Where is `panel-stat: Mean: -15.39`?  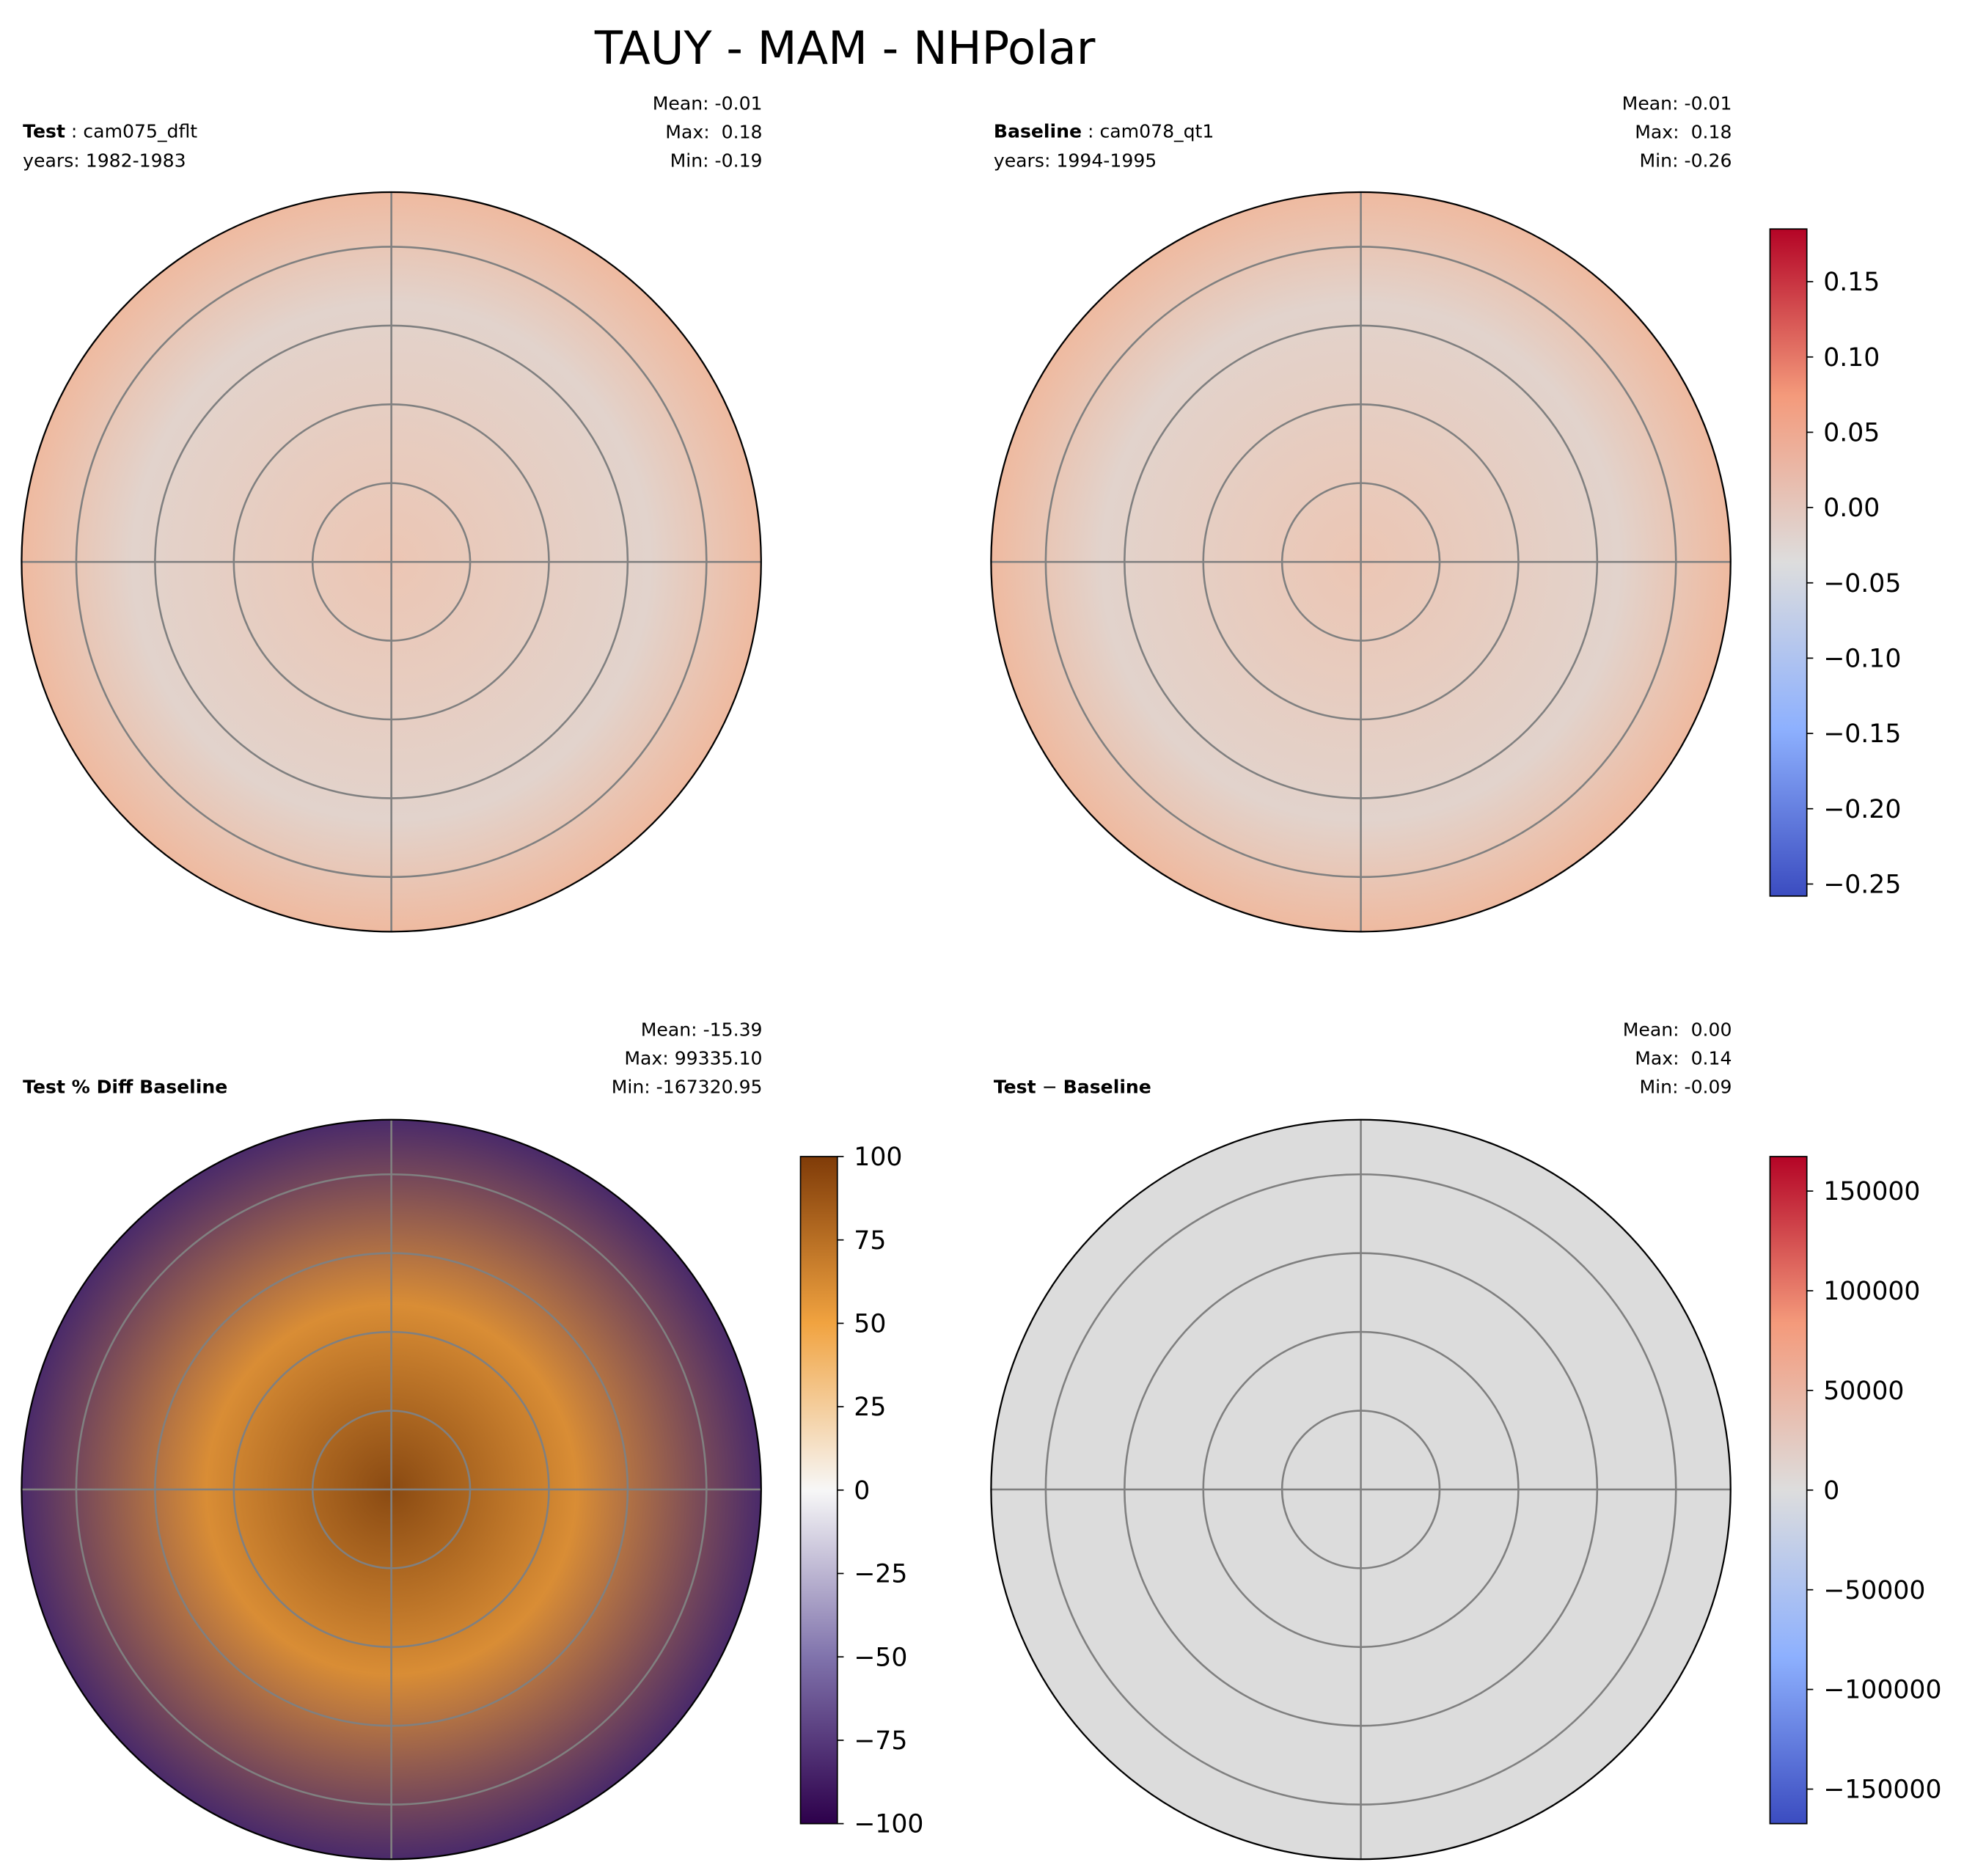
panel-stat: Mean: -15.39 is located at coordinates (702, 1029).